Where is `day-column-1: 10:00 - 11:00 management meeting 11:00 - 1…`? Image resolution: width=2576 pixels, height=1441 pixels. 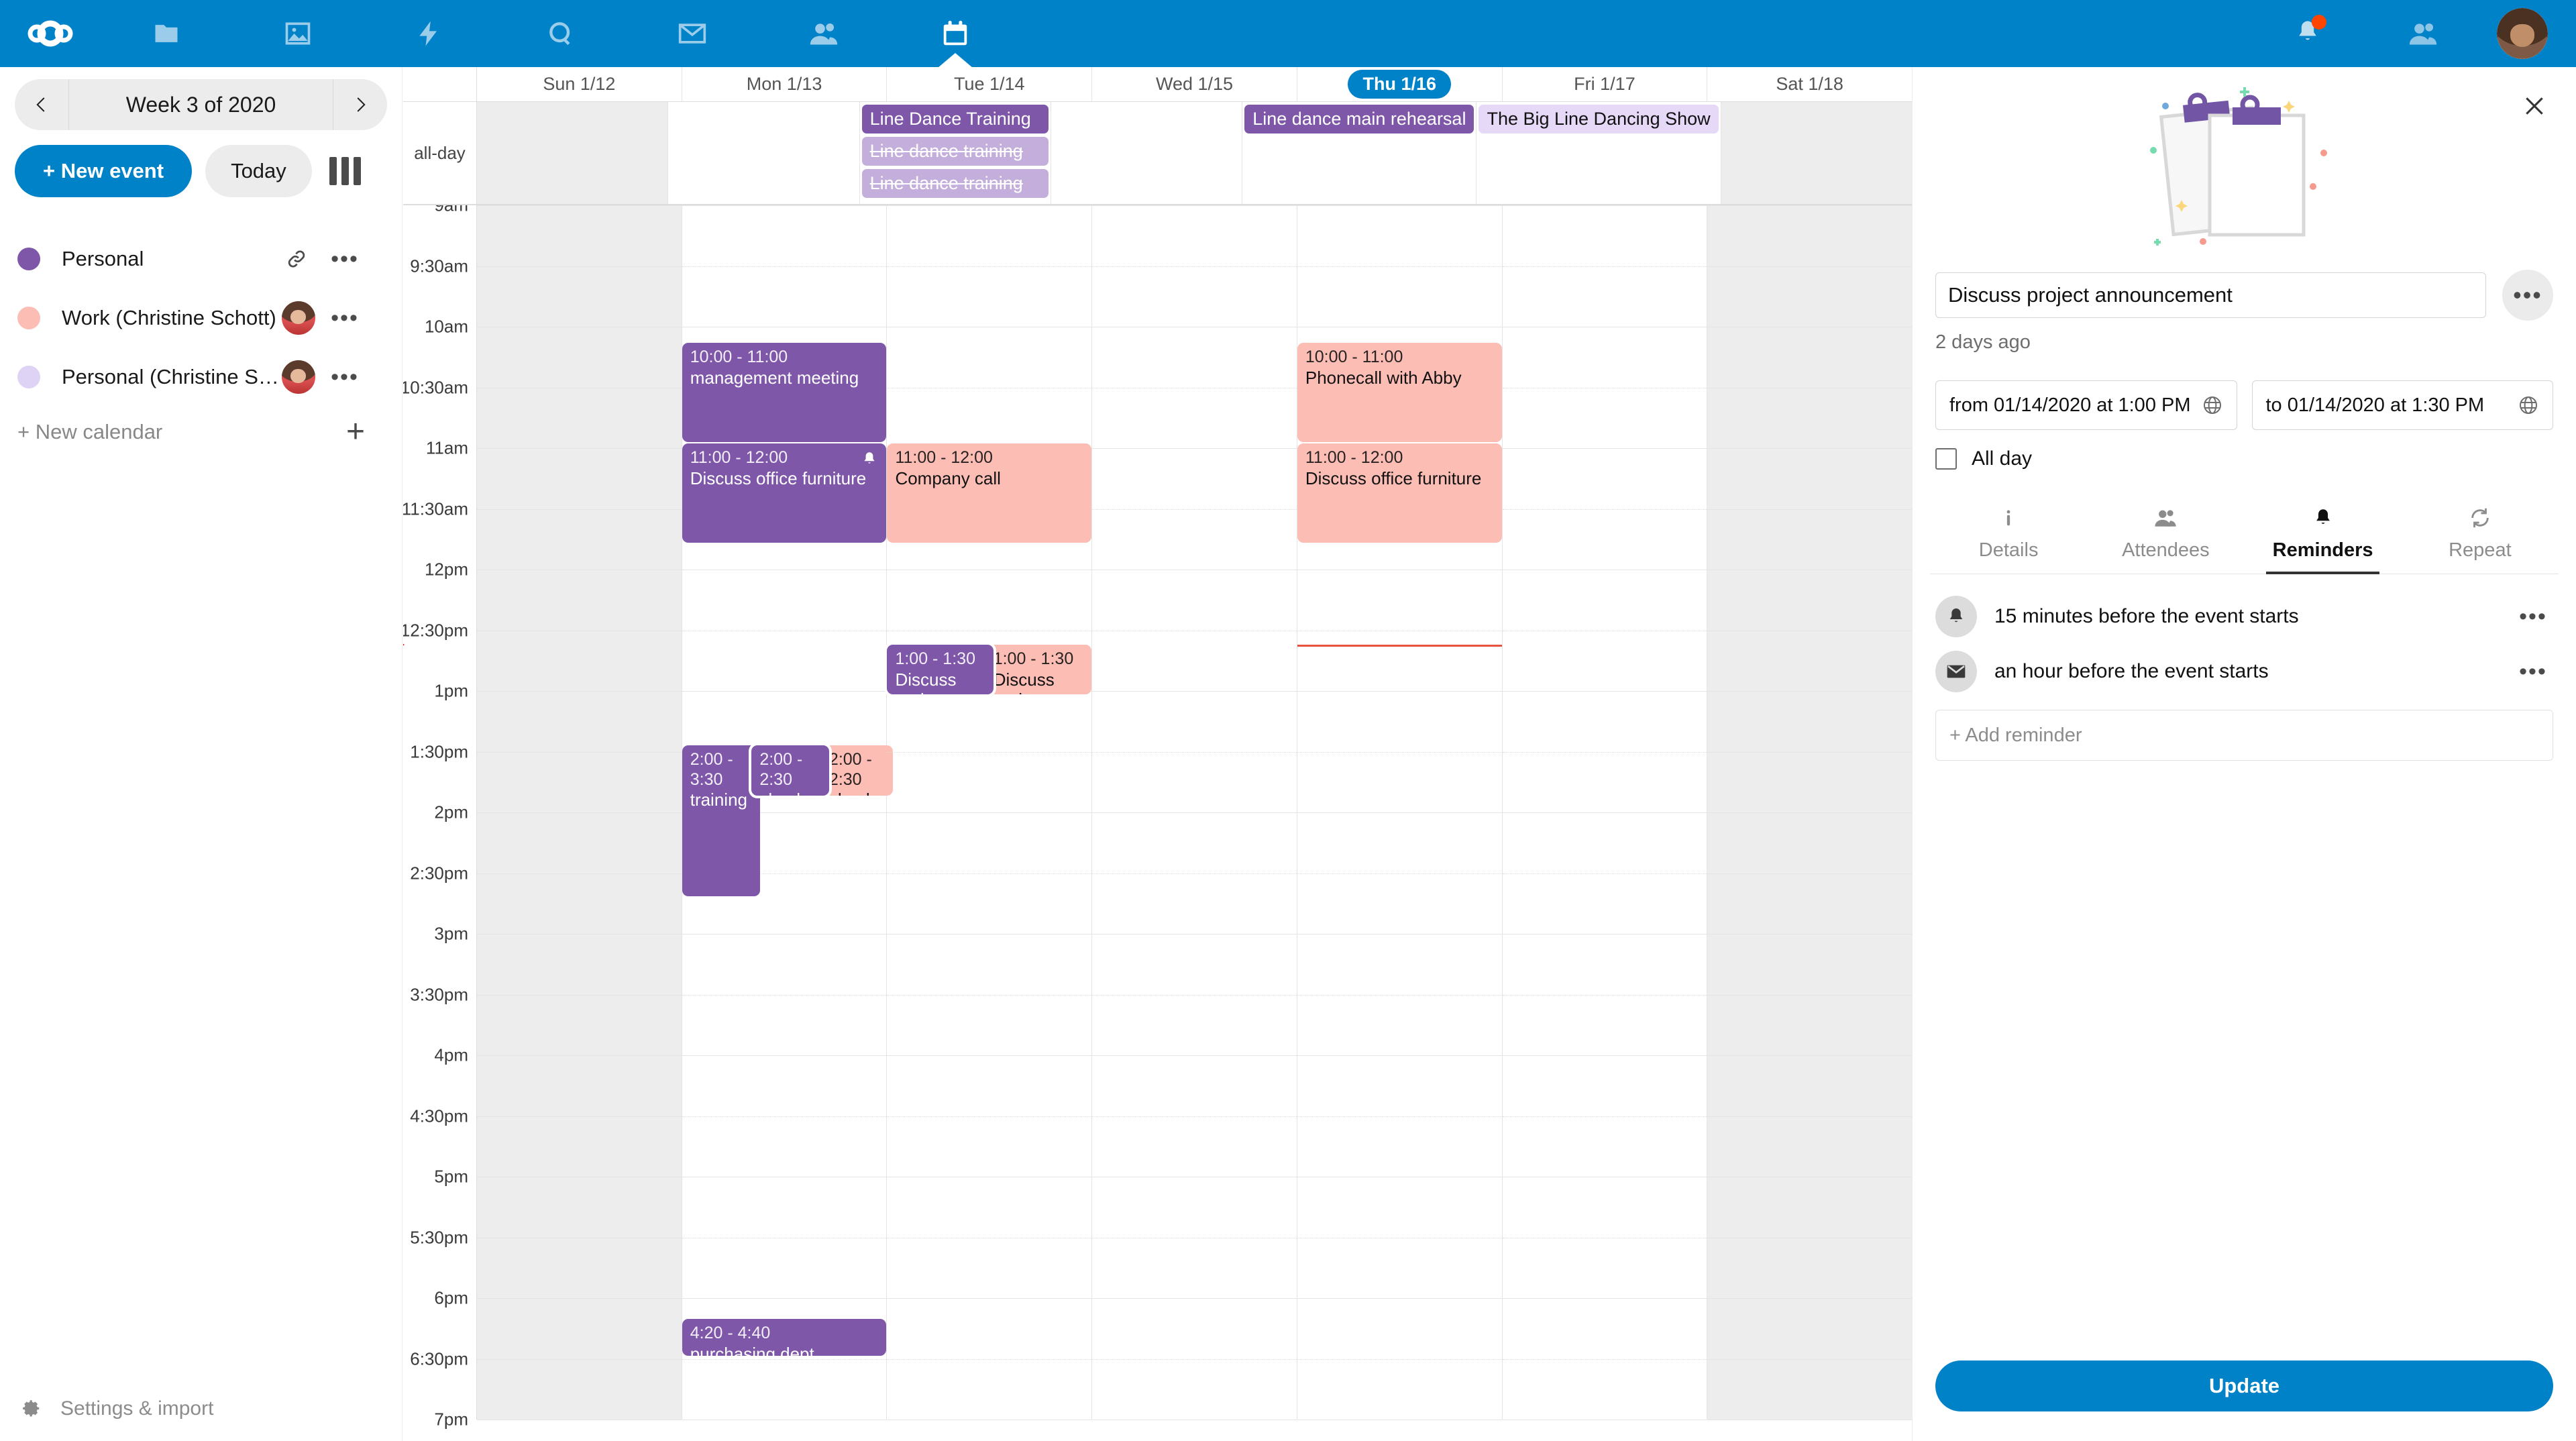
day-column-1: 10:00 - 11:00 management meeting 11:00 - 1… is located at coordinates (787, 812).